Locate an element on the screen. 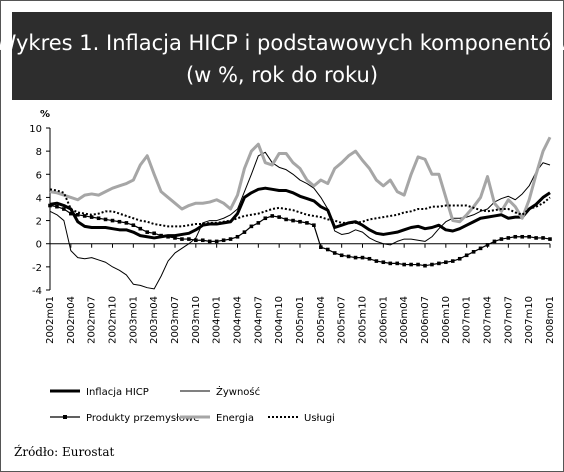 The width and height of the screenshot is (564, 472). legend-label: Żywność is located at coordinates (238, 391).